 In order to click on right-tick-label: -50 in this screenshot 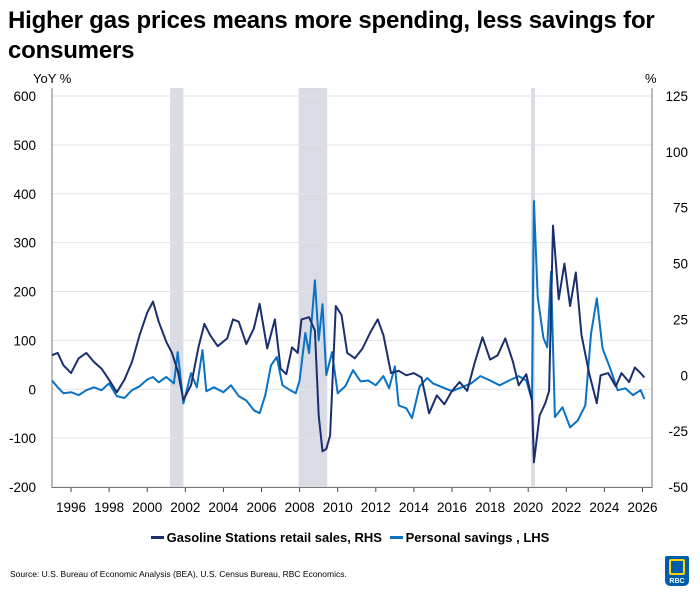, I will do `click(678, 487)`.